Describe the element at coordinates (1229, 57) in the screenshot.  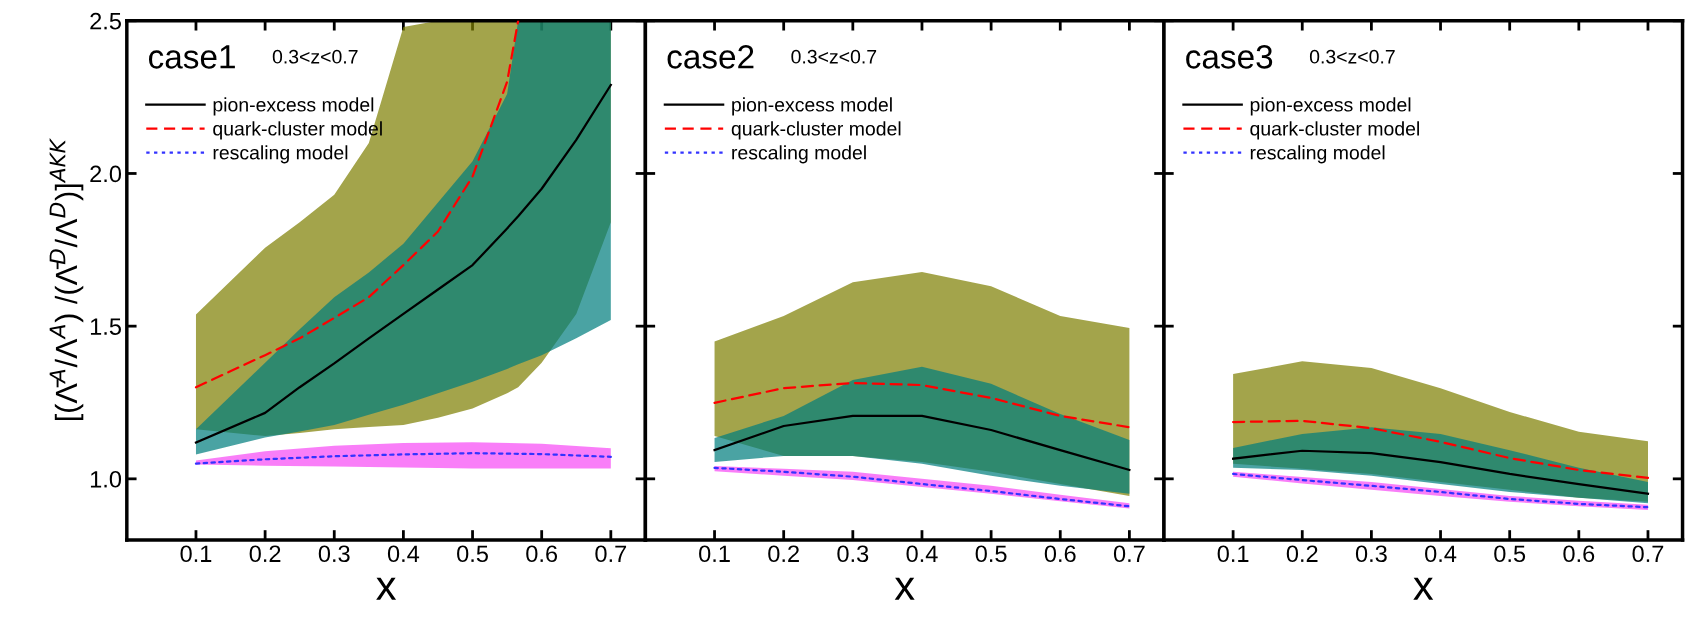
I see `text: case3` at that location.